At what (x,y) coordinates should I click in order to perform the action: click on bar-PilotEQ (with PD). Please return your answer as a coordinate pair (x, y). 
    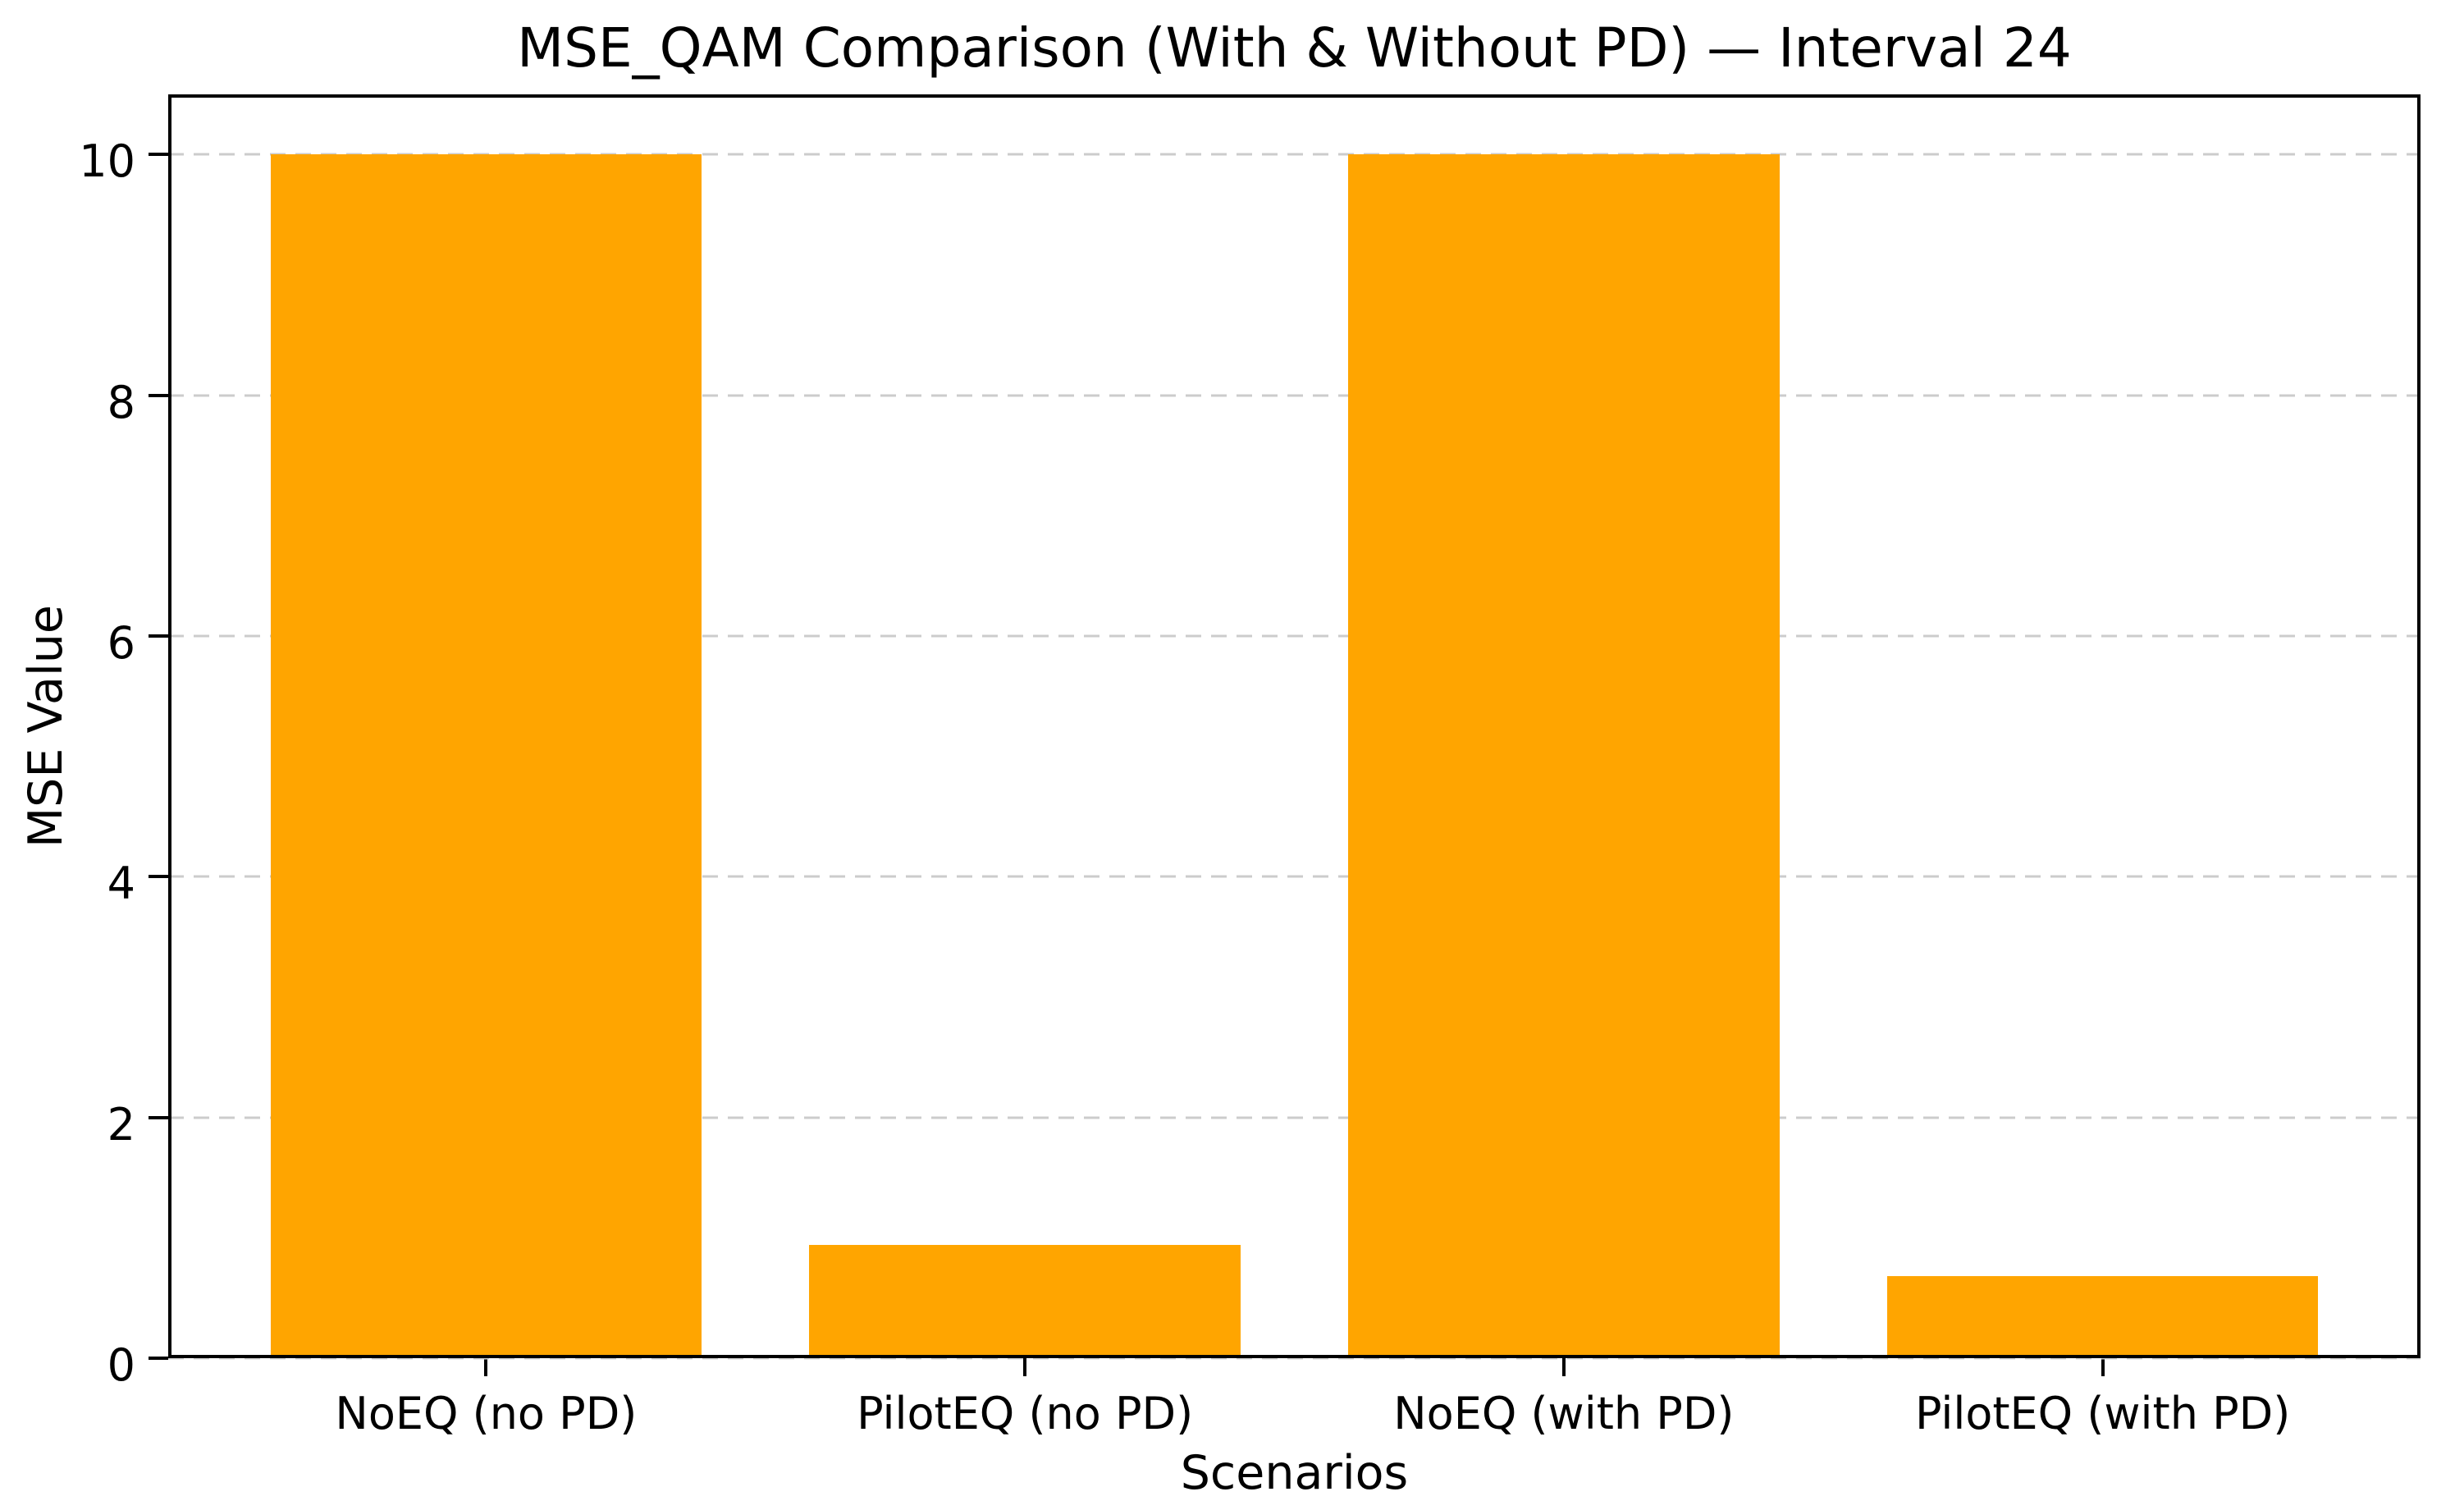
    Looking at the image, I should click on (2102, 1317).